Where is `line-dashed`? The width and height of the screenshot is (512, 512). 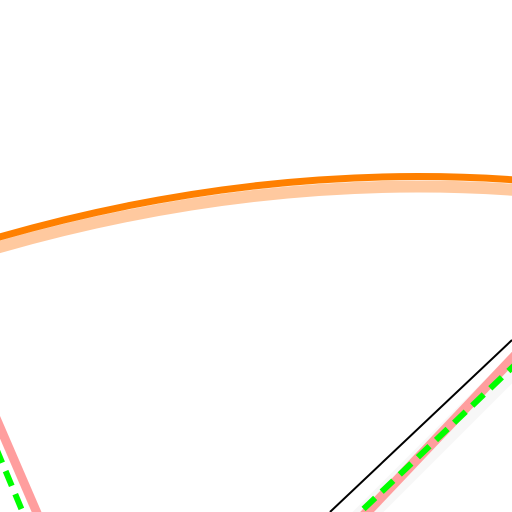 line-dashed is located at coordinates (434, 437).